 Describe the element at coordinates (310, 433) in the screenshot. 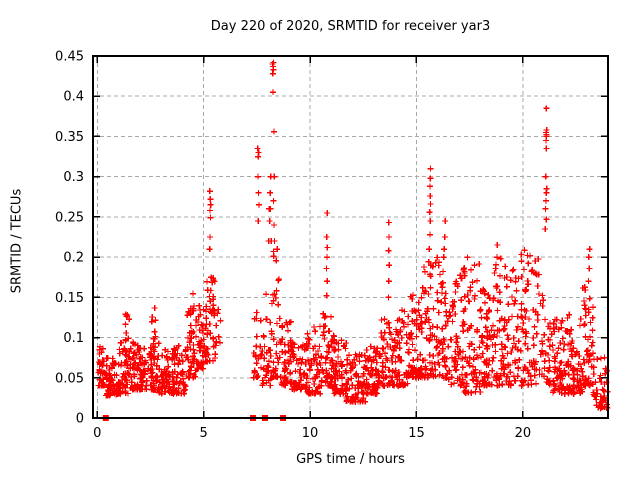

I see `x-tick-label: 10` at that location.